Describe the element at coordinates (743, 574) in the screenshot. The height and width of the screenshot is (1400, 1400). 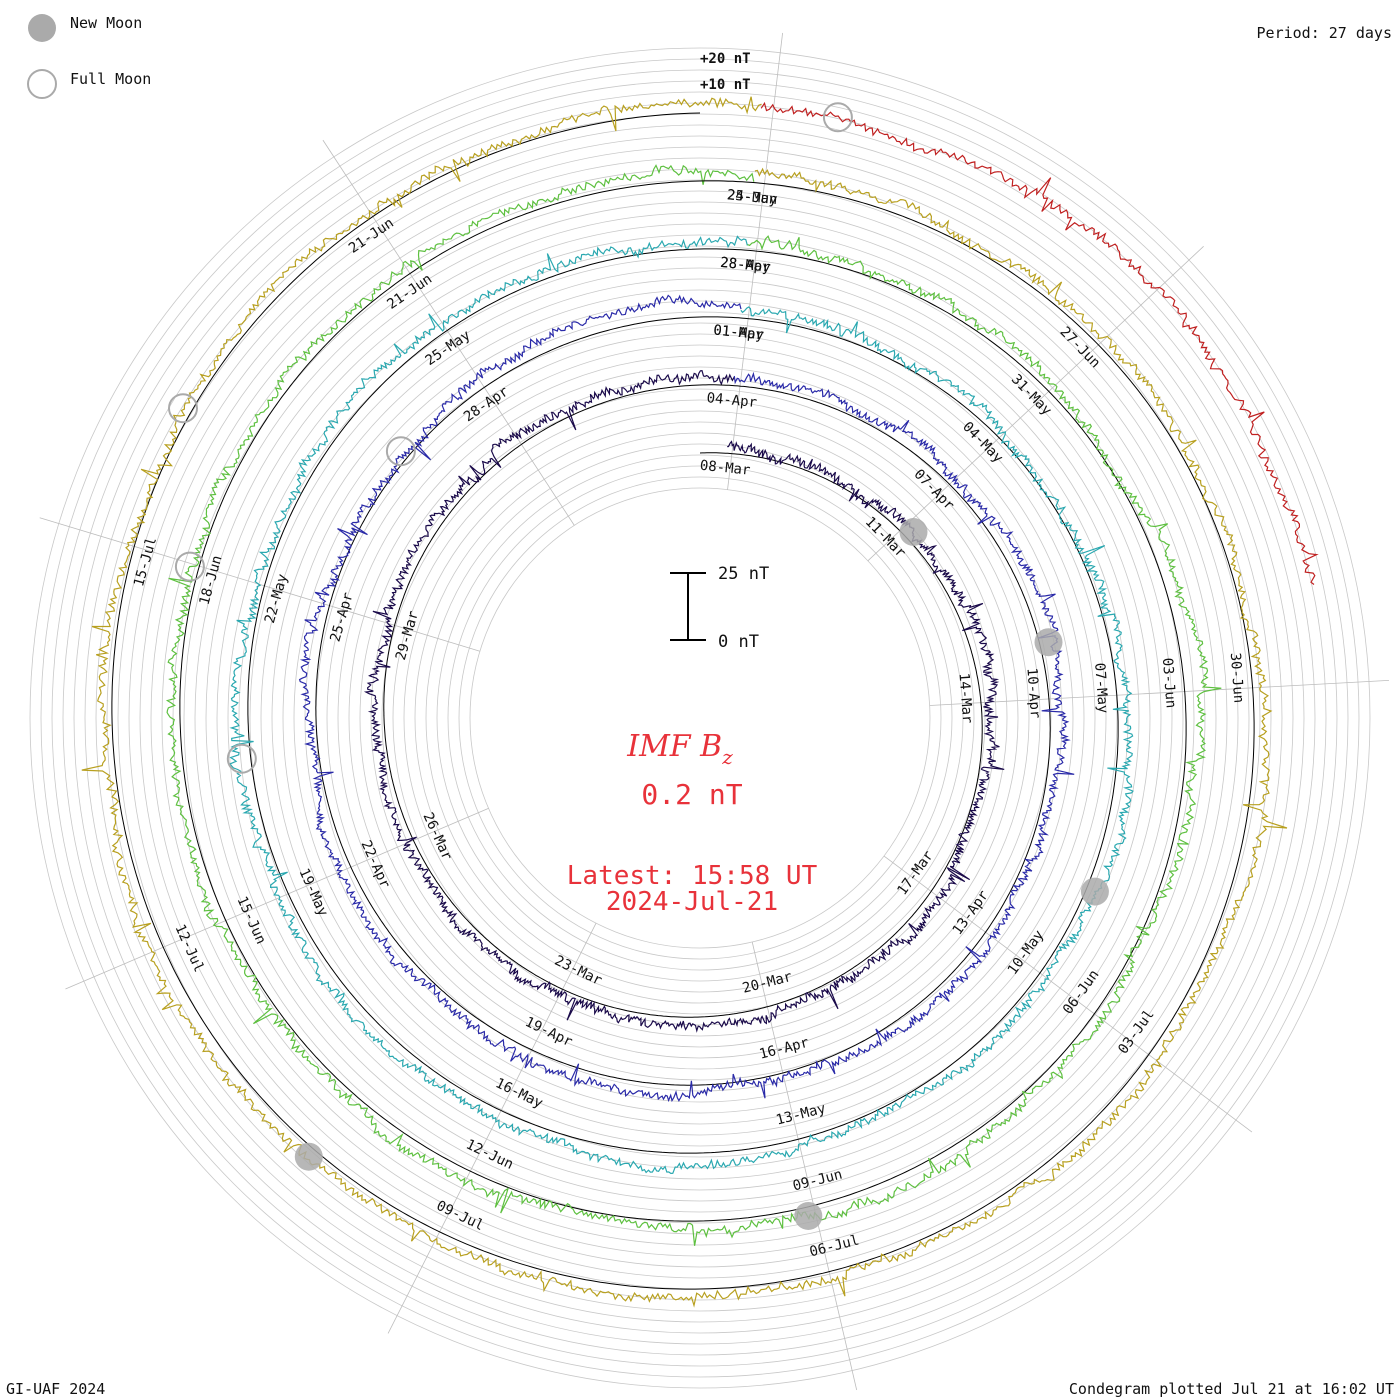
I see `scale-bar-top-label: 25 nT` at that location.